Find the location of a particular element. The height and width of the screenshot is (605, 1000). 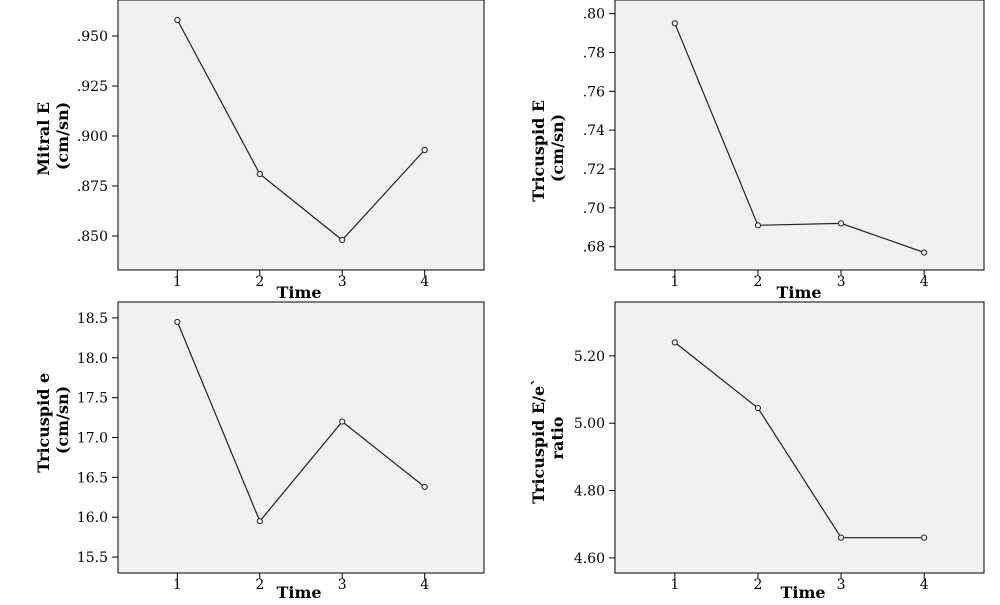

y-axis: .68 .70 .72 .74 .76 .78 .80 is located at coordinates (599, 131).